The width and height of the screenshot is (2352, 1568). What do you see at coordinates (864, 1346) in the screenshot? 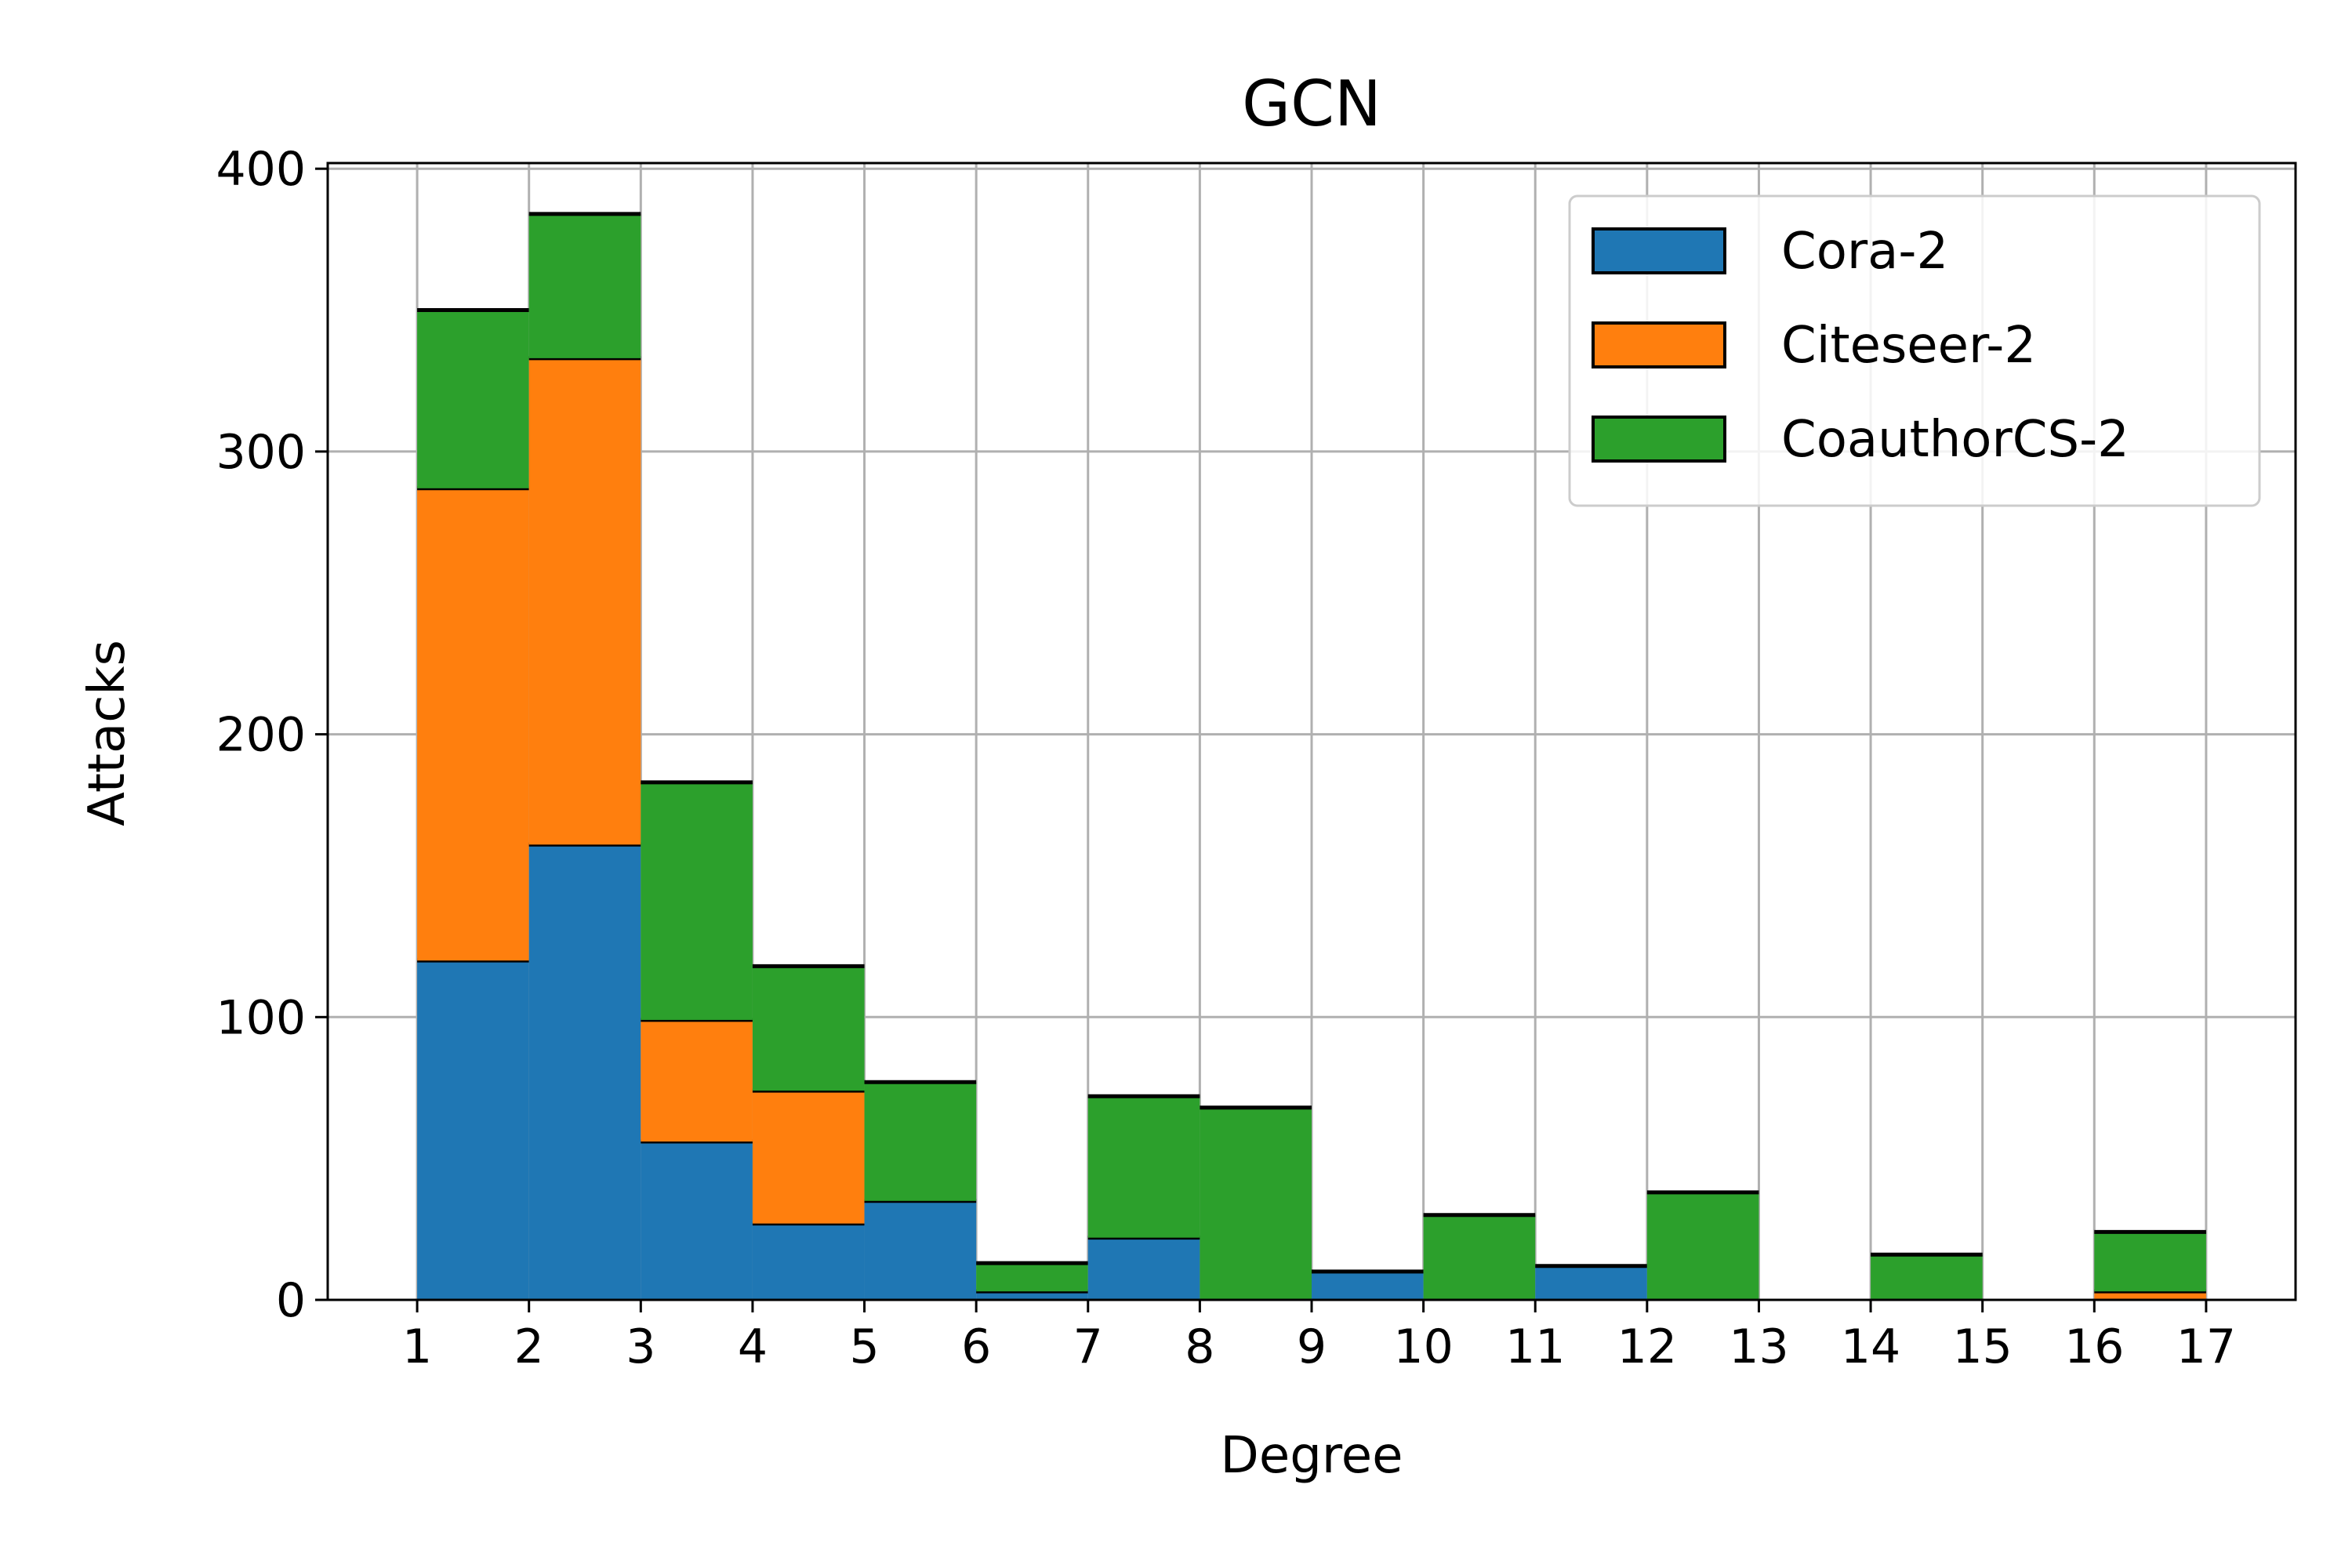
I see `x-tick-label: 5` at bounding box center [864, 1346].